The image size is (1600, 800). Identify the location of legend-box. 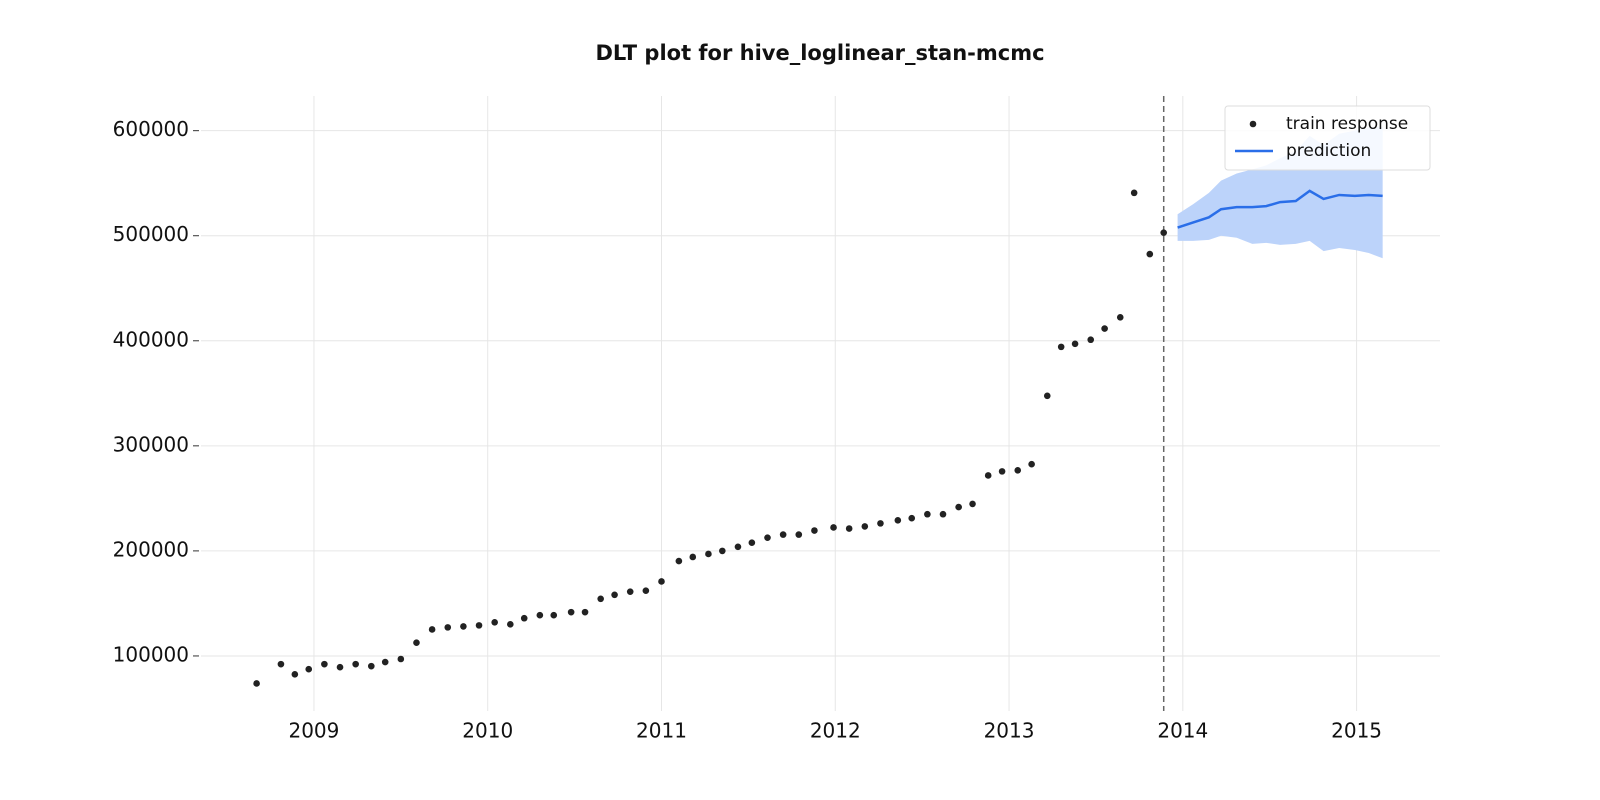
(1327, 138).